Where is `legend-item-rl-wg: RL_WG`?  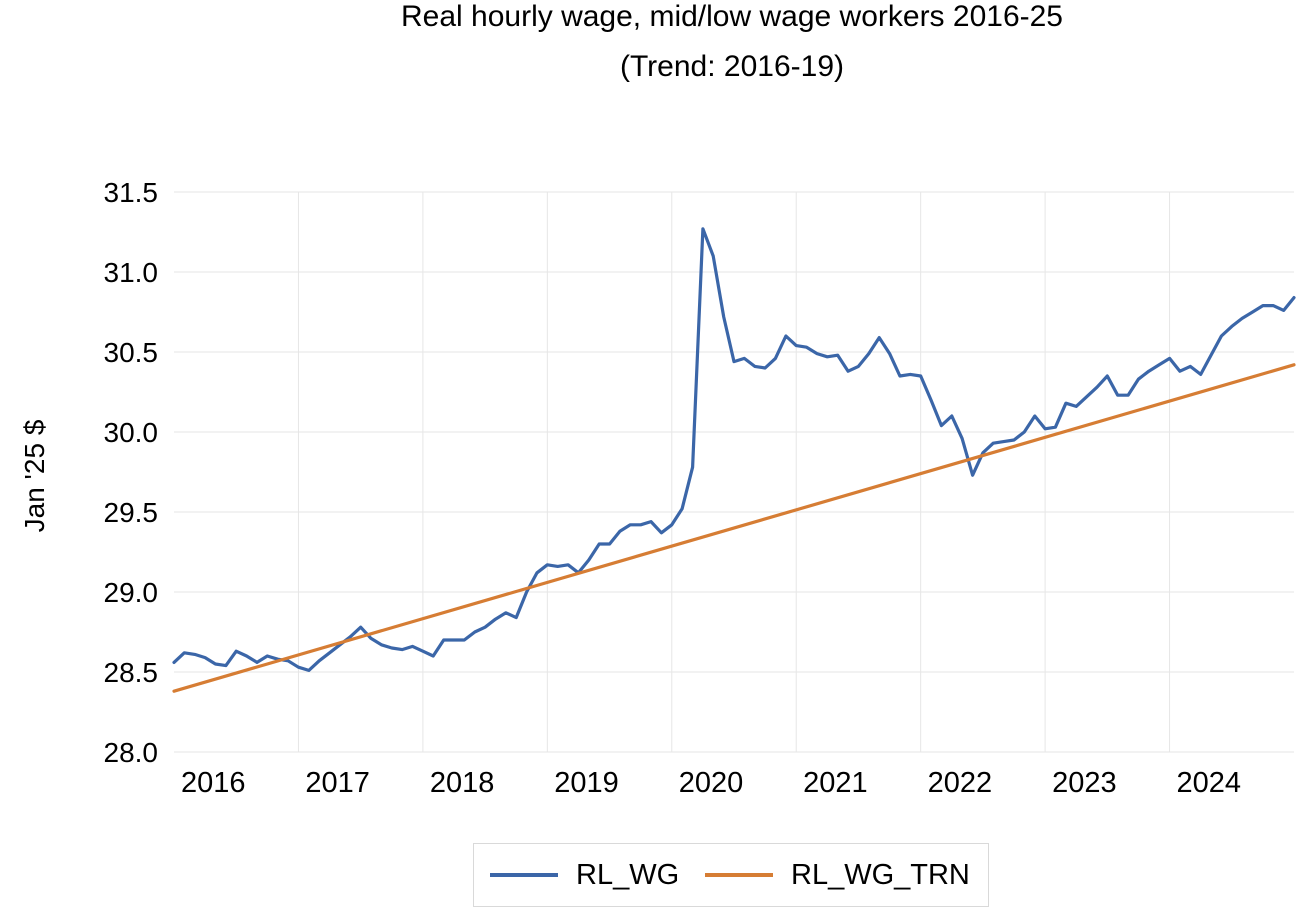
legend-item-rl-wg: RL_WG is located at coordinates (584, 875).